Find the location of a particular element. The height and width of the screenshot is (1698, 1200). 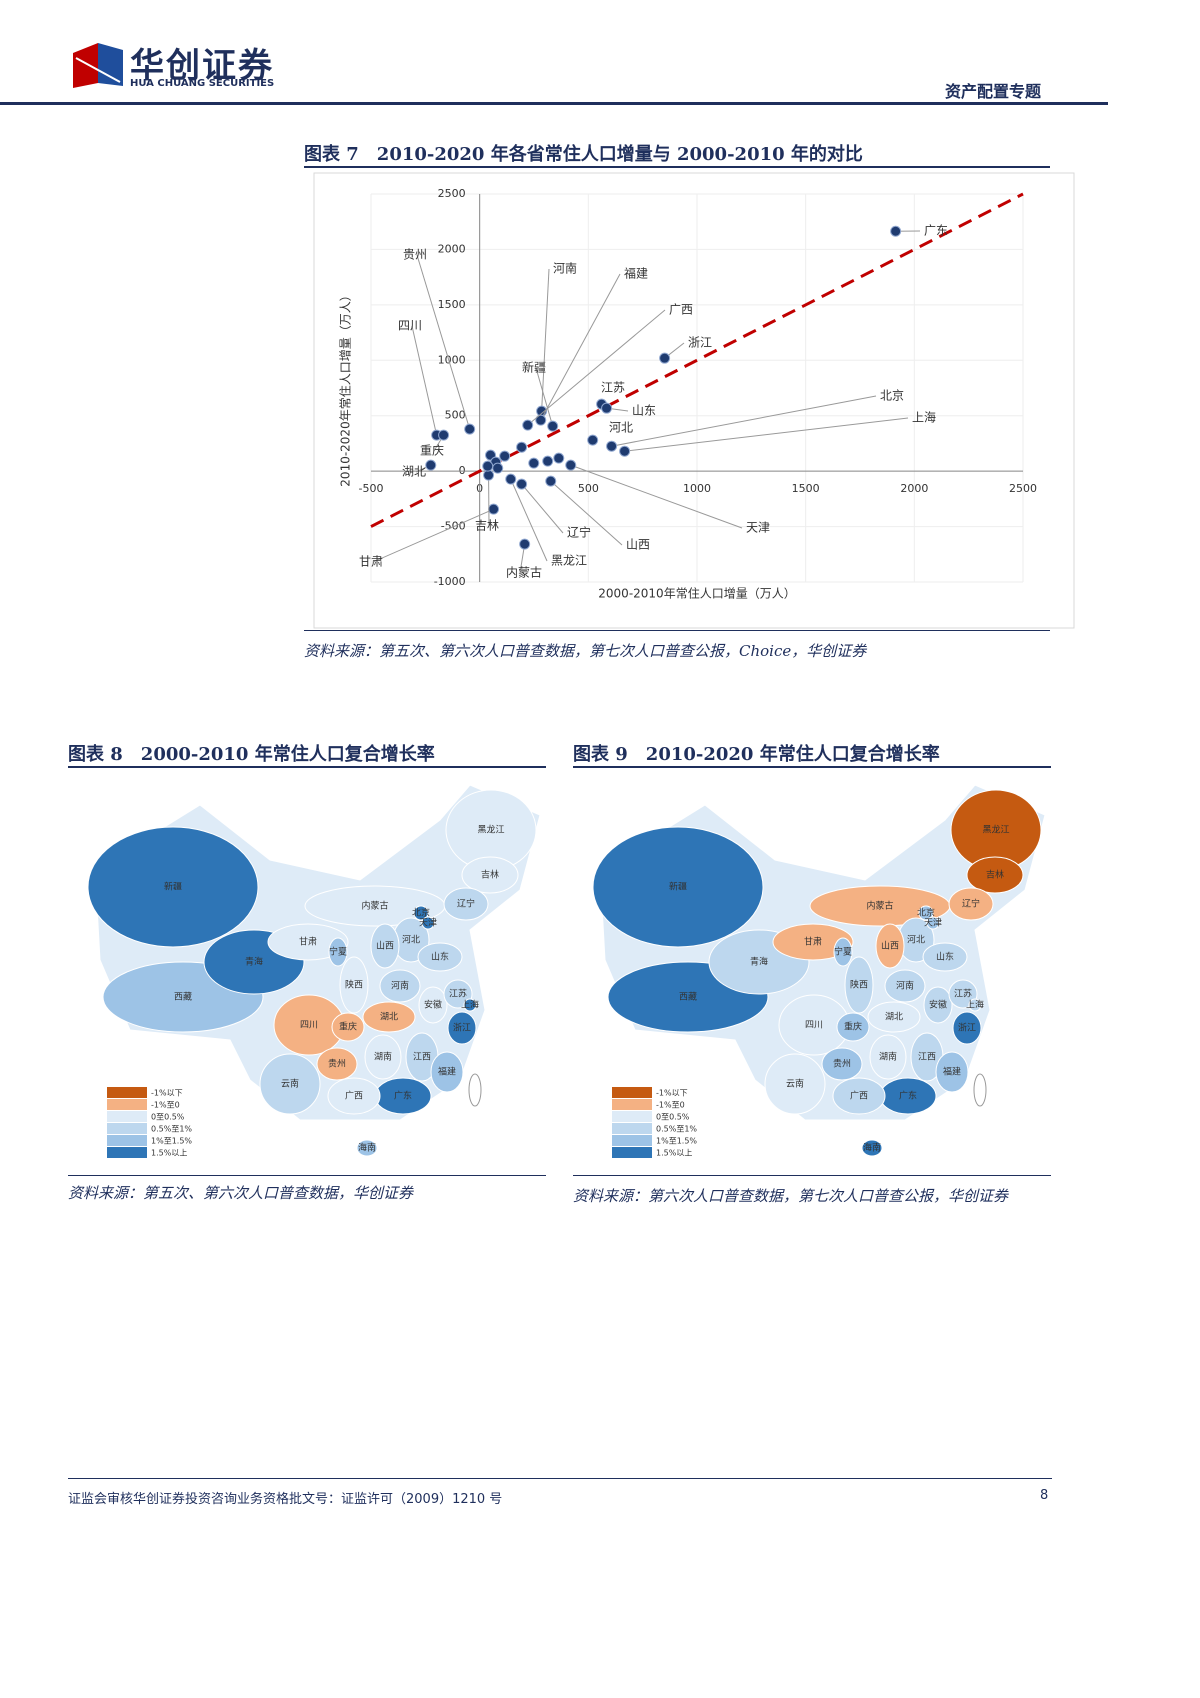

figure-title: 图表 8 2000-2010 年常住人口复合增长率 is located at coordinates (251, 754).